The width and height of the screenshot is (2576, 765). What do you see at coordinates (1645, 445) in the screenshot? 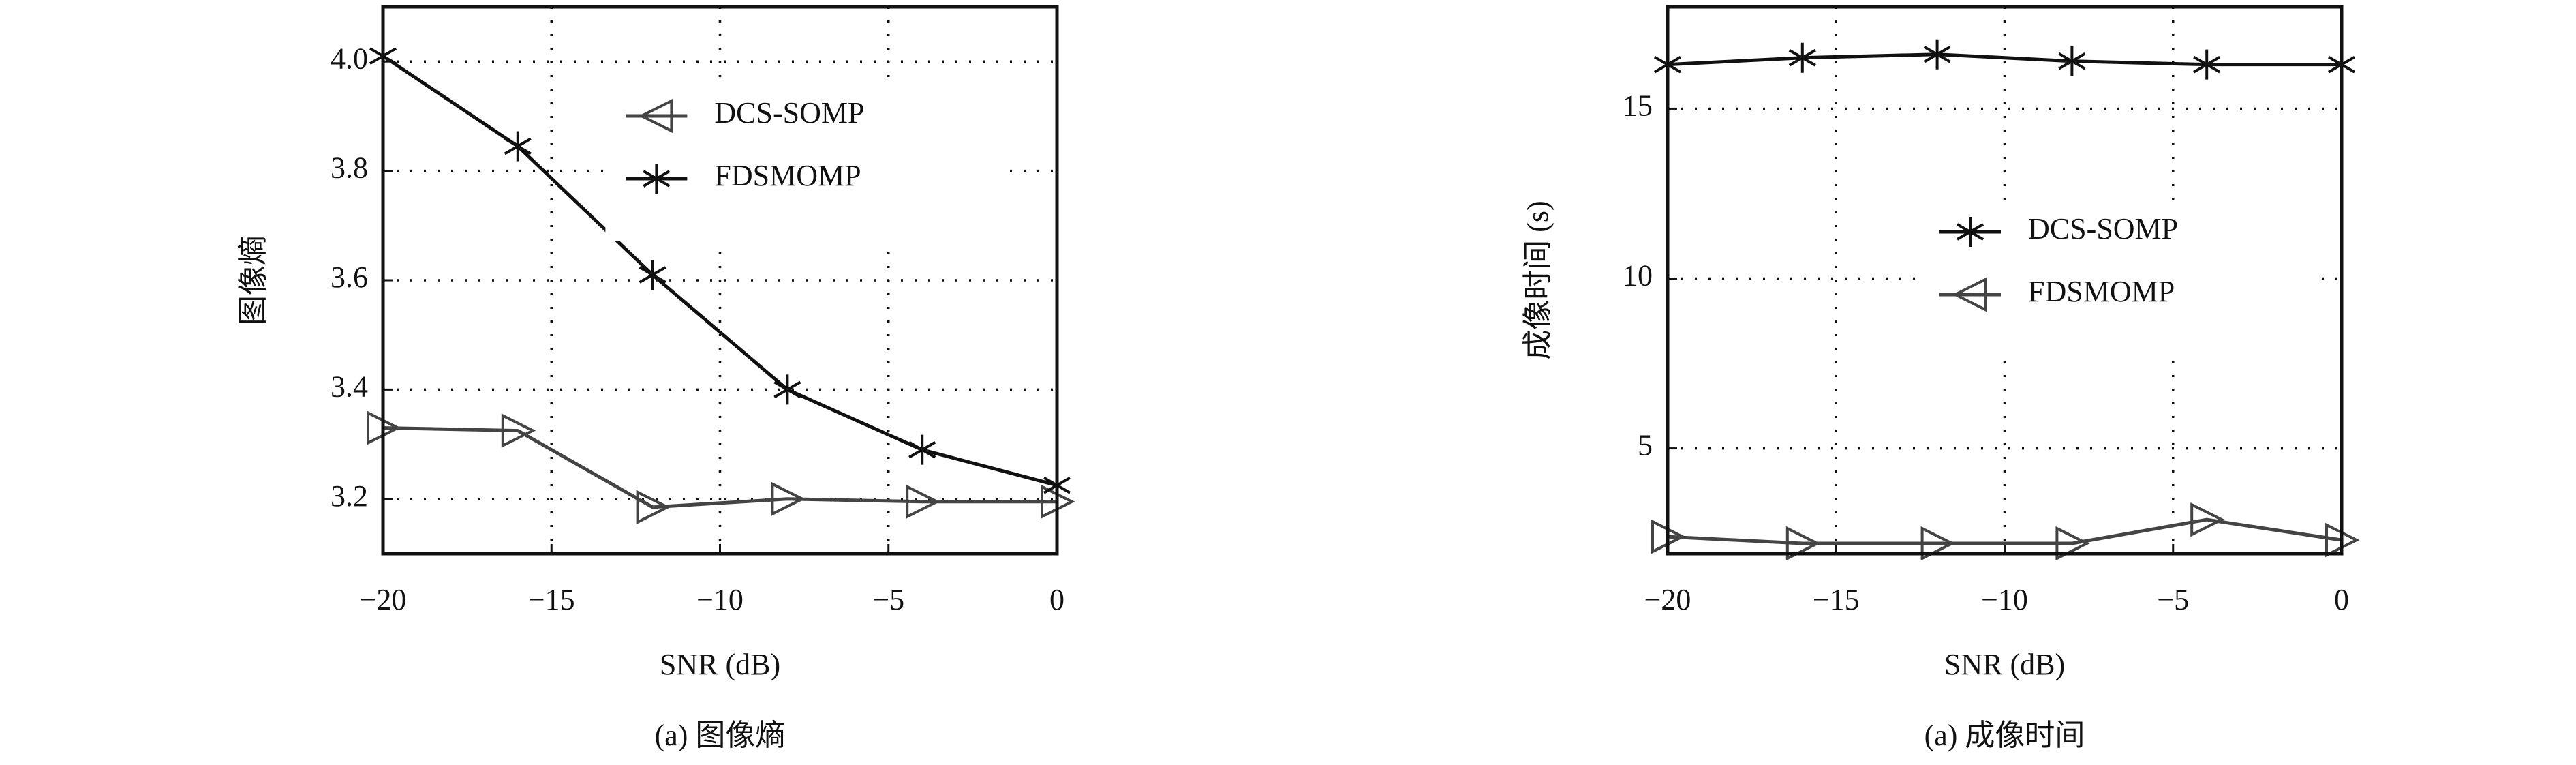
I see `y-tick-label: 5` at bounding box center [1645, 445].